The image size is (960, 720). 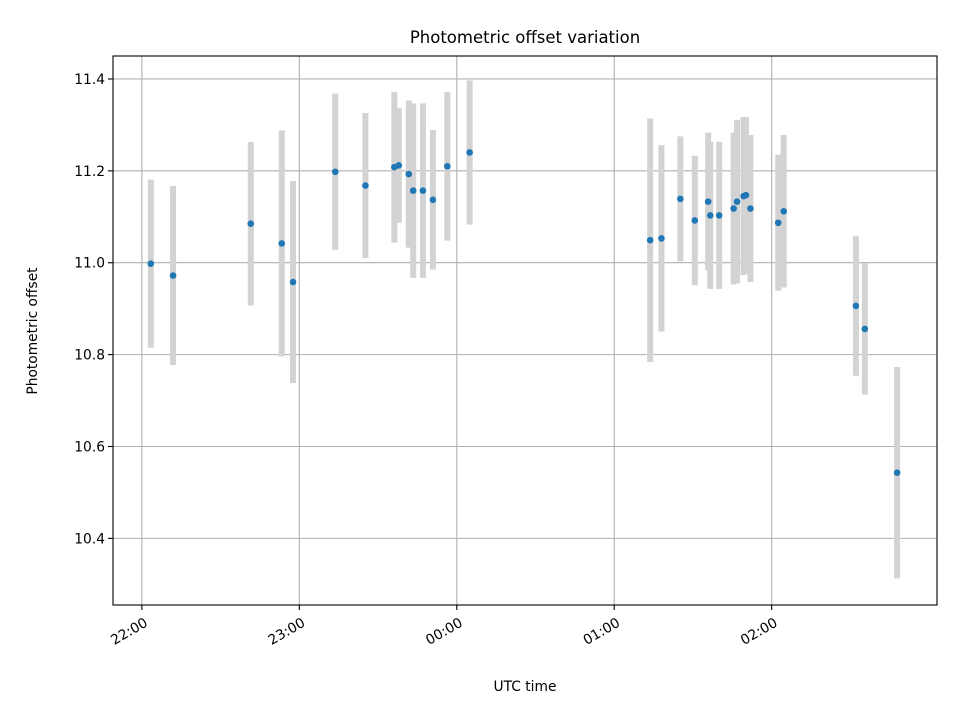 I want to click on x-axis-label: UTC time, so click(x=525, y=687).